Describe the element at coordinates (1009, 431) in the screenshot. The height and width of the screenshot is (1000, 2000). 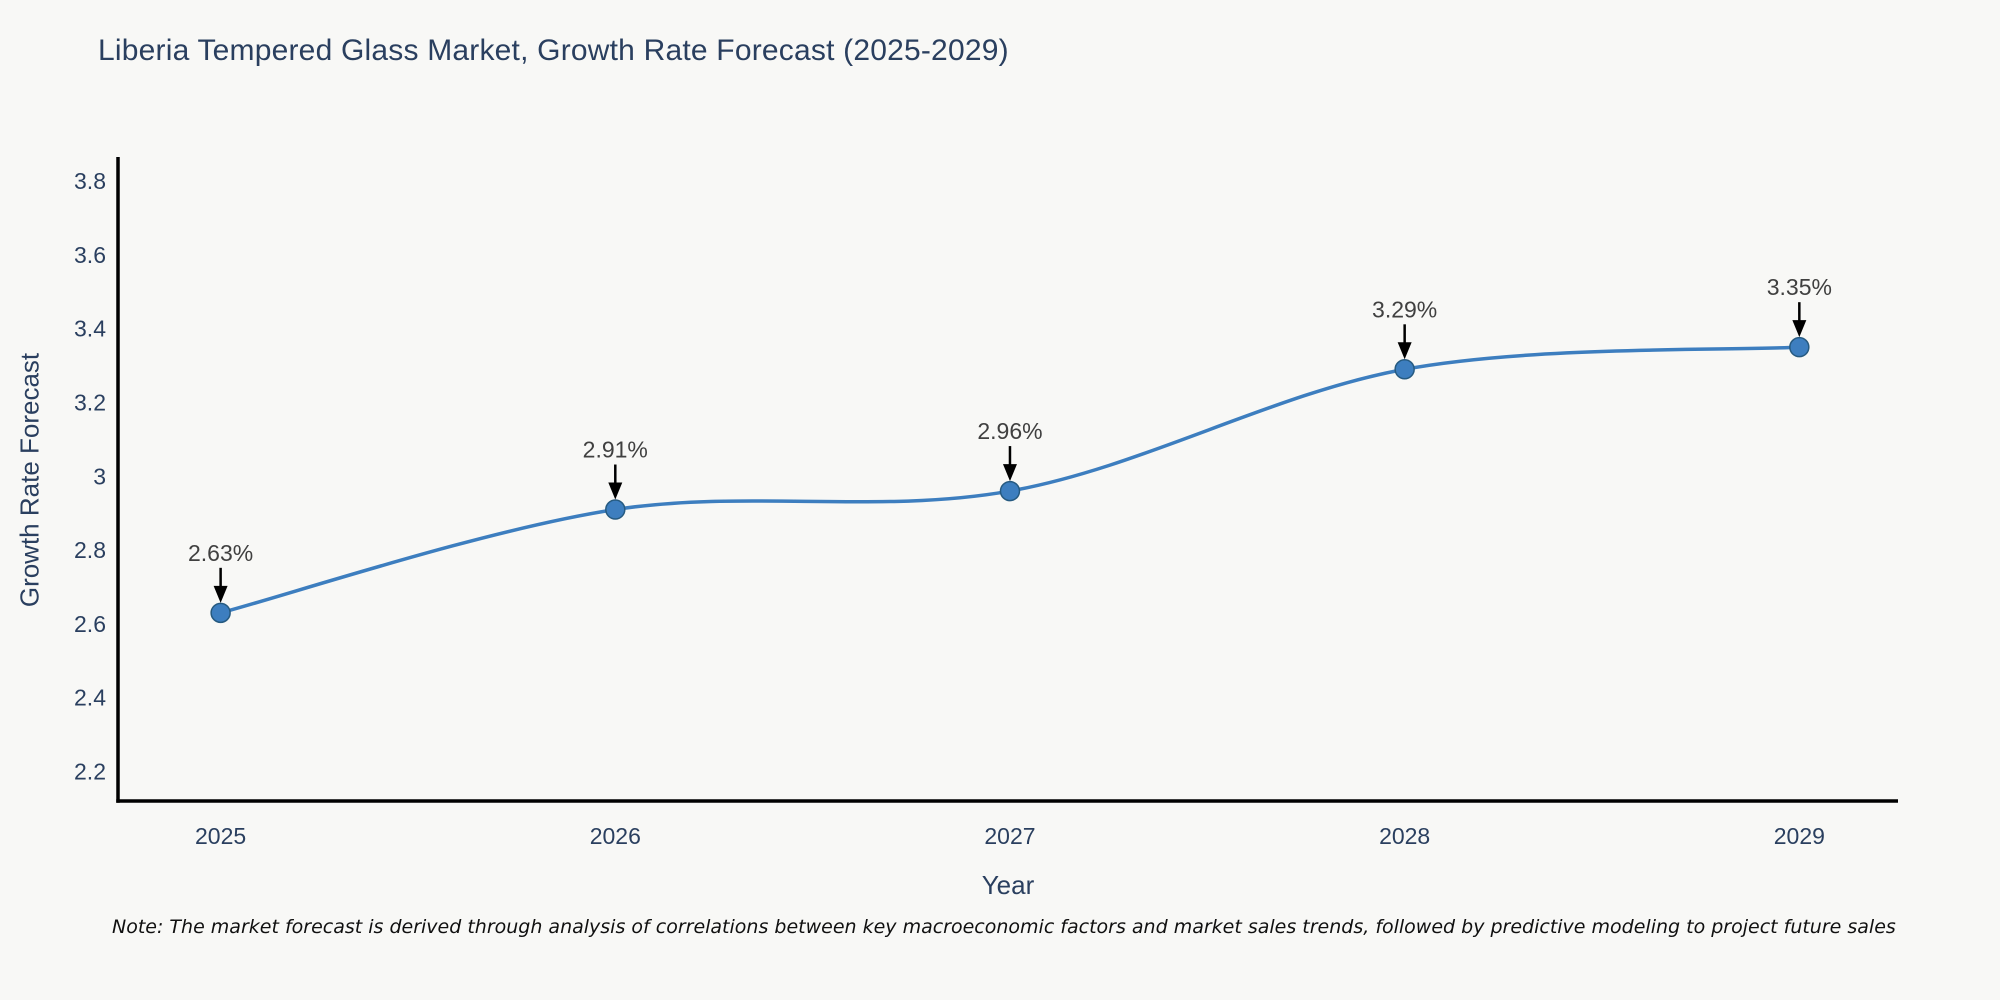
I see `annotation-label: 2.96%` at that location.